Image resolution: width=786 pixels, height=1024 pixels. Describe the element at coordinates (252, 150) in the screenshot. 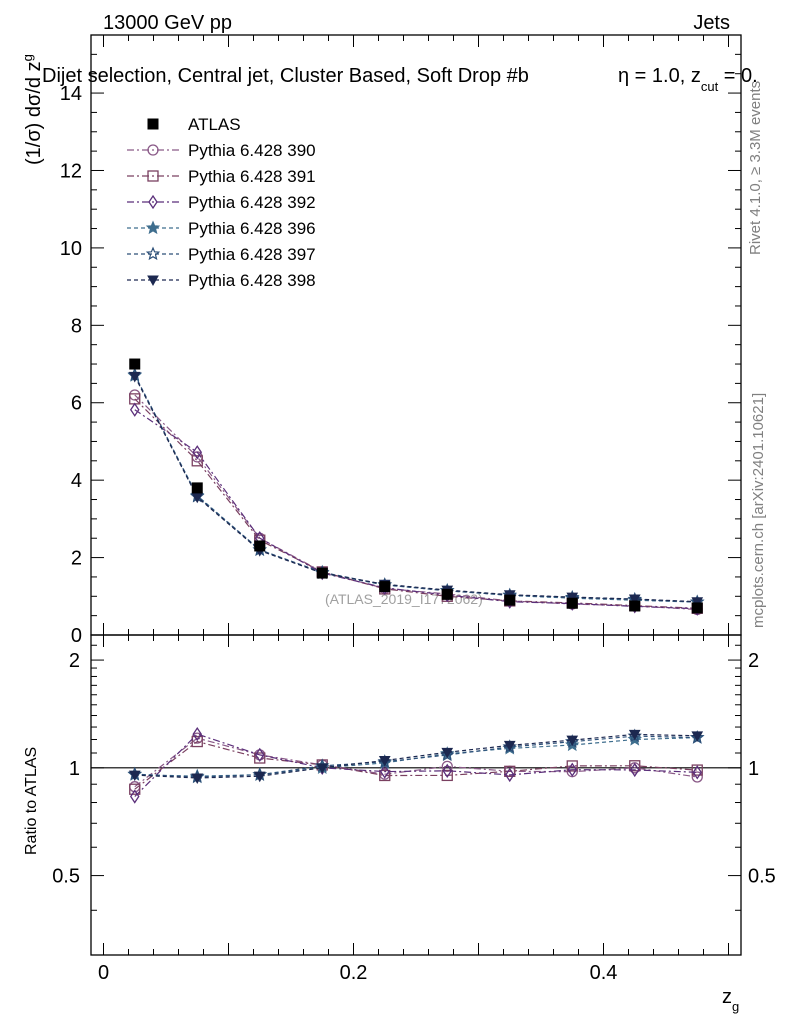

I see `legend-label: Pythia 6.428 390` at that location.